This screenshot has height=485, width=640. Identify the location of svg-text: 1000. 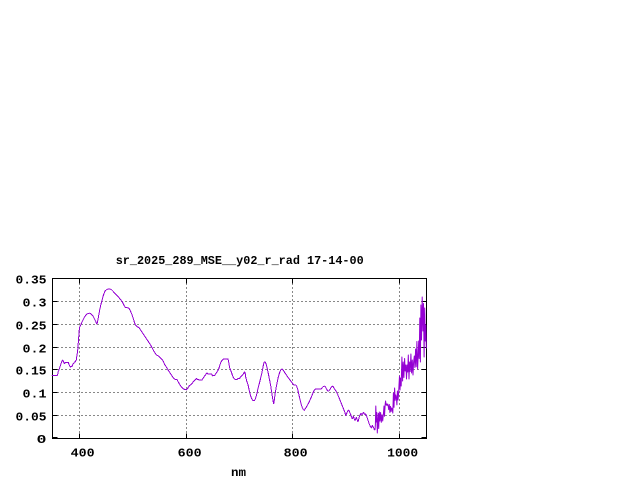
(402, 454).